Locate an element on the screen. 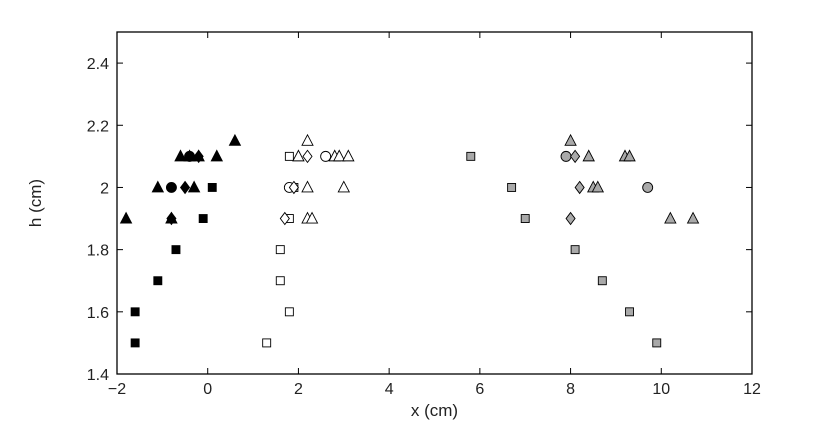  data-point-circle-white is located at coordinates (326, 156).